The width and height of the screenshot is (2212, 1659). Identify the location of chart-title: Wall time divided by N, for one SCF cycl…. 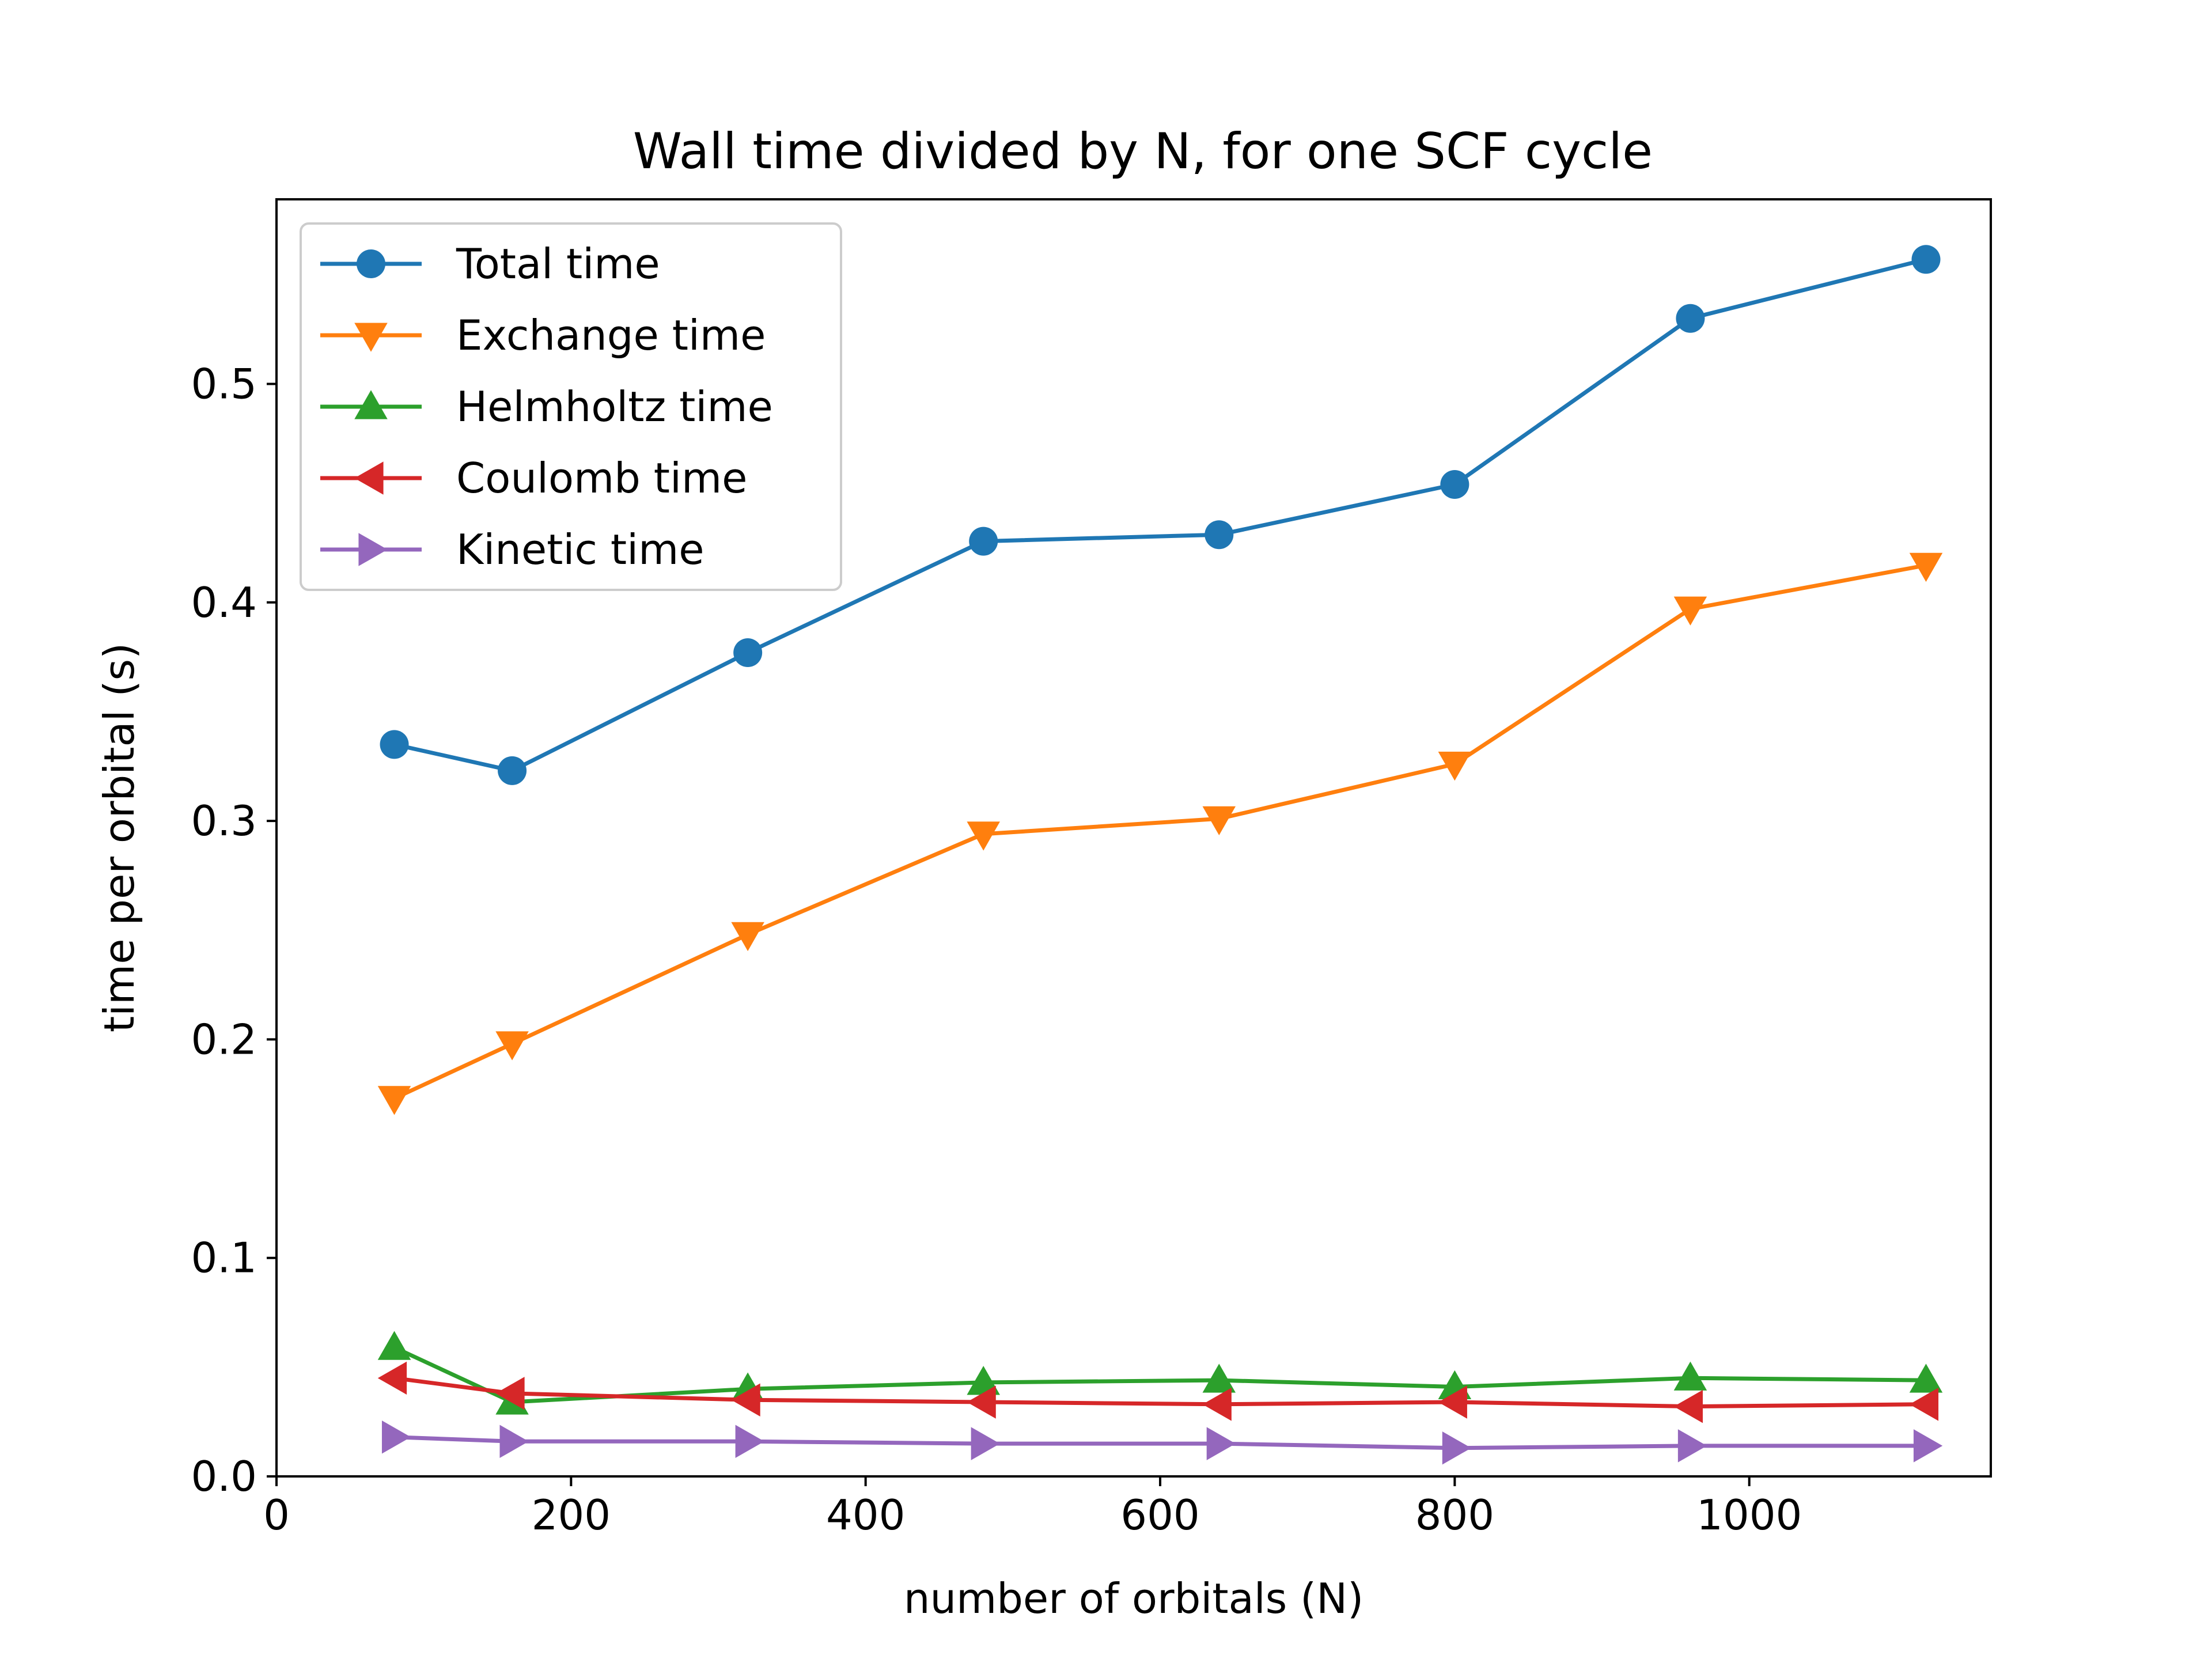
(1143, 151).